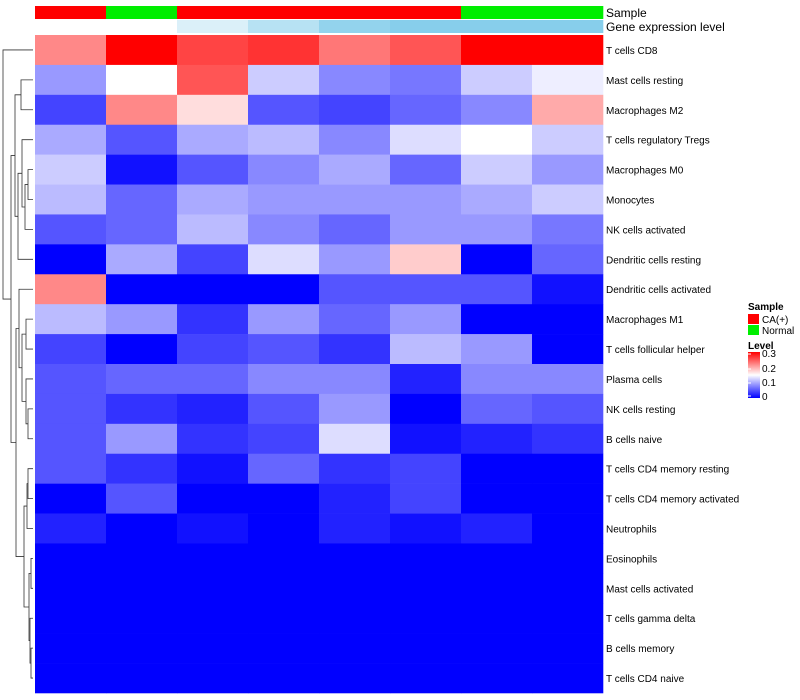 This screenshot has height=700, width=800. Describe the element at coordinates (631, 559) in the screenshot. I see `row-label-eosinophils: Eosinophils` at that location.